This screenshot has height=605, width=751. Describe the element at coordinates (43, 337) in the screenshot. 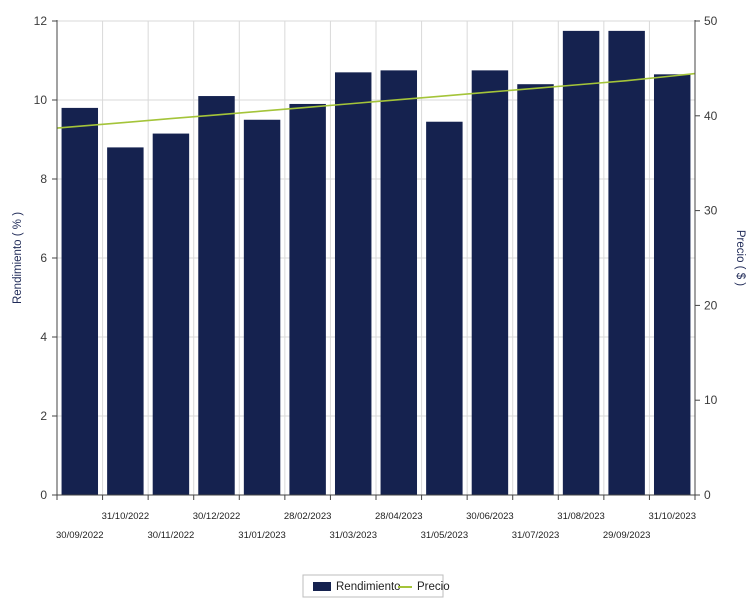

I see `y-tick-label-left: 4` at that location.